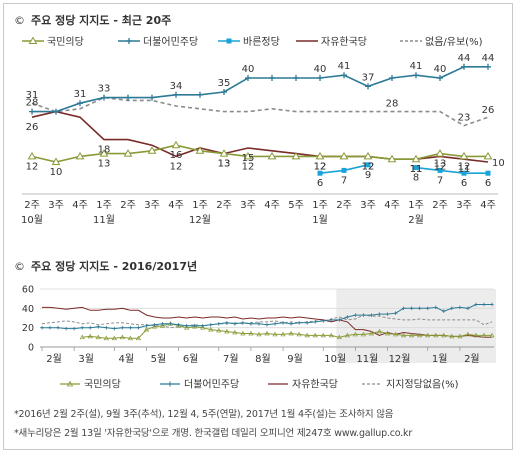 This screenshot has height=455, width=518. What do you see at coordinates (472, 359) in the screenshot?
I see `x-tick-label: 2월` at bounding box center [472, 359].